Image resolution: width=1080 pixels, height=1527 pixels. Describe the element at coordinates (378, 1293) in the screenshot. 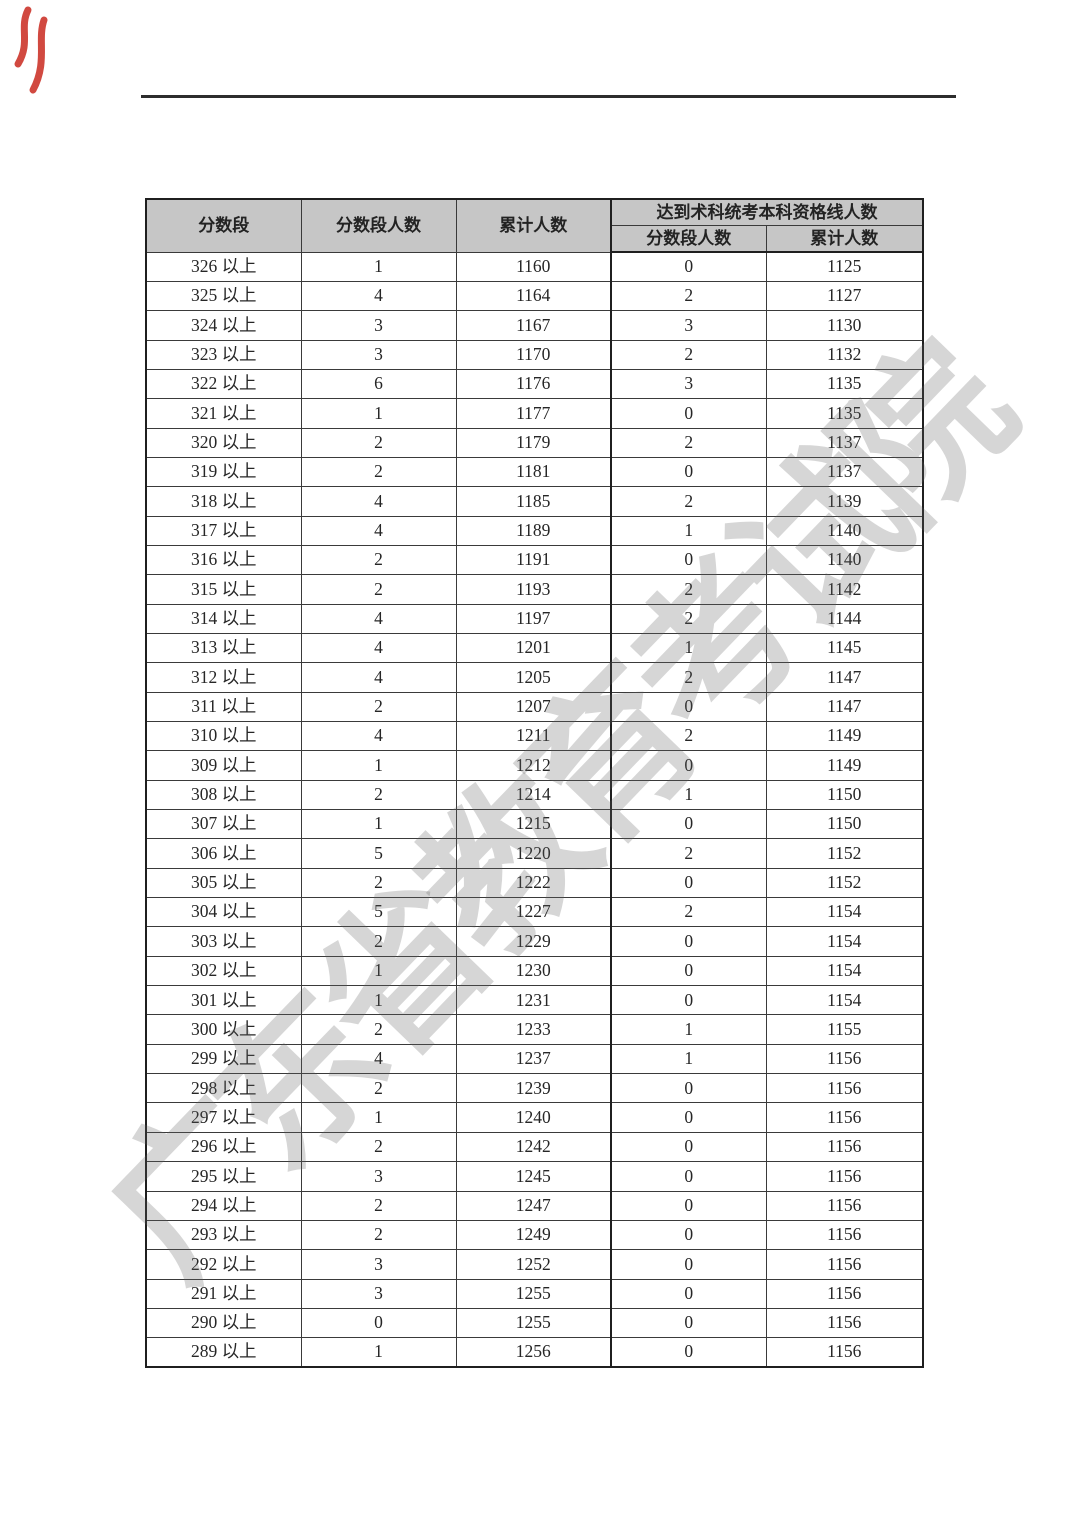

I see `range-count-cell: 3` at that location.